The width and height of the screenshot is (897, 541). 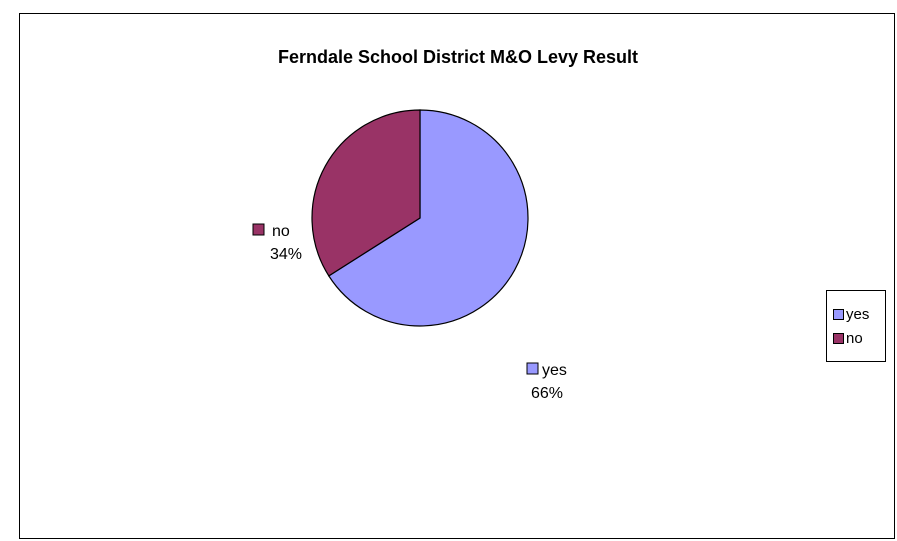 I want to click on legend-swatch-yes, so click(x=838, y=314).